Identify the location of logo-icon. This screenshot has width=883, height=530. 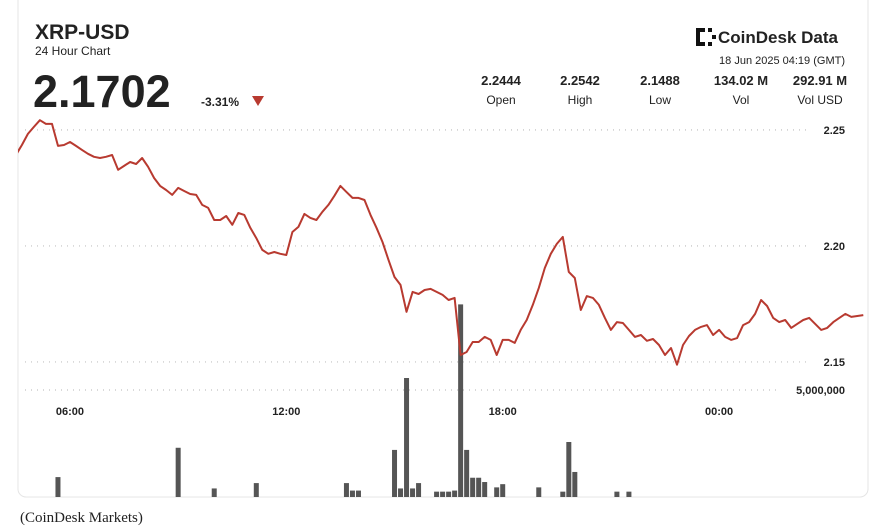
(706, 37).